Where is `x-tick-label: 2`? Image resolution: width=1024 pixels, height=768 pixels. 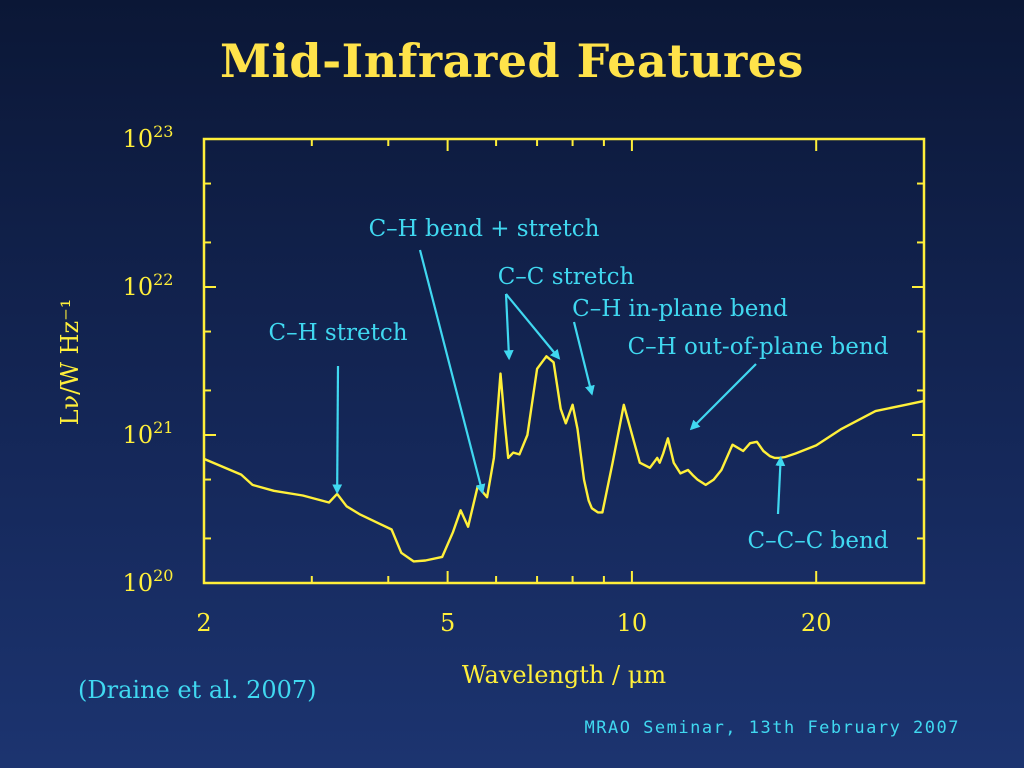 x-tick-label: 2 is located at coordinates (203, 623).